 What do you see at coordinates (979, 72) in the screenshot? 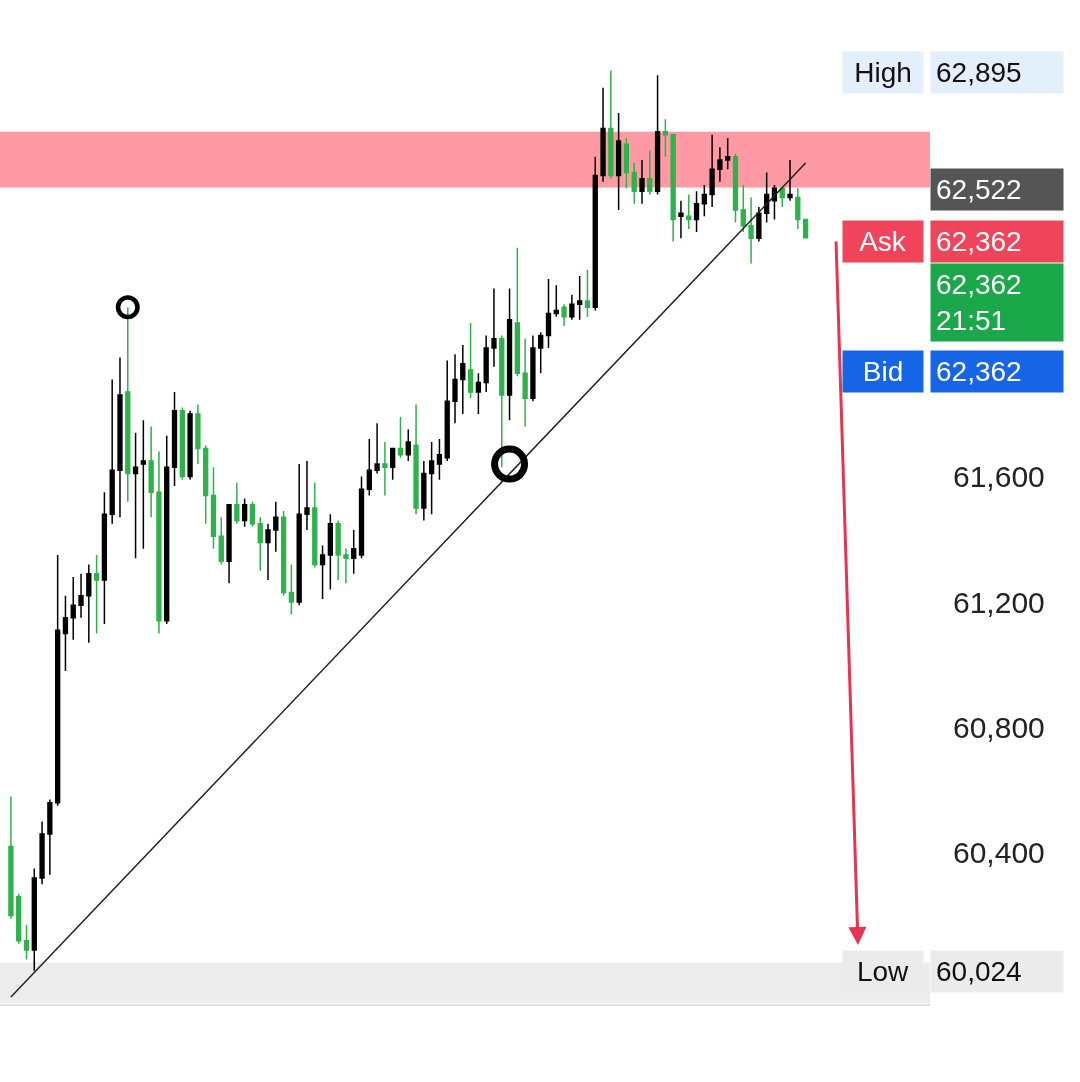
I see `text: 62,895` at bounding box center [979, 72].